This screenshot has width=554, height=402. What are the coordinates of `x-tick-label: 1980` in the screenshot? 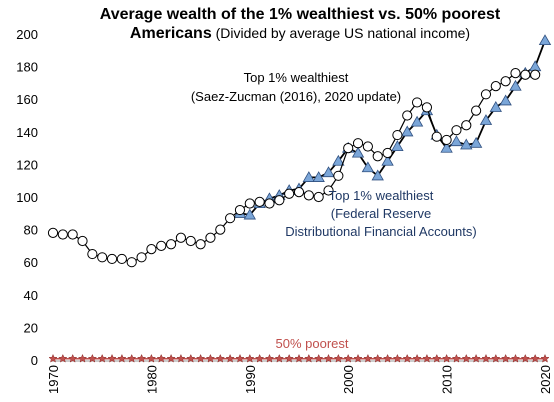 It's located at (151, 379).